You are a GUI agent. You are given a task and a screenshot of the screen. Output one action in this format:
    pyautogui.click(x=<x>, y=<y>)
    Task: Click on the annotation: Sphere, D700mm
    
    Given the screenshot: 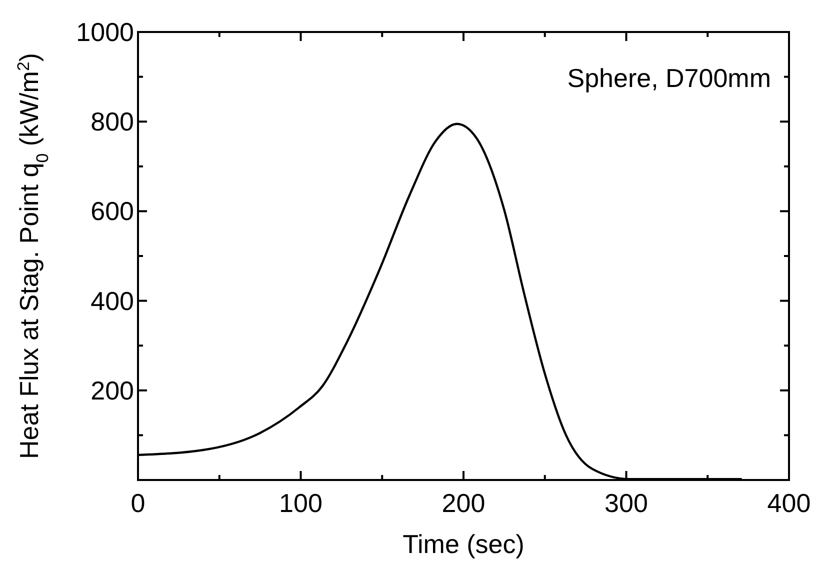 What is the action you would take?
    pyautogui.click(x=669, y=78)
    